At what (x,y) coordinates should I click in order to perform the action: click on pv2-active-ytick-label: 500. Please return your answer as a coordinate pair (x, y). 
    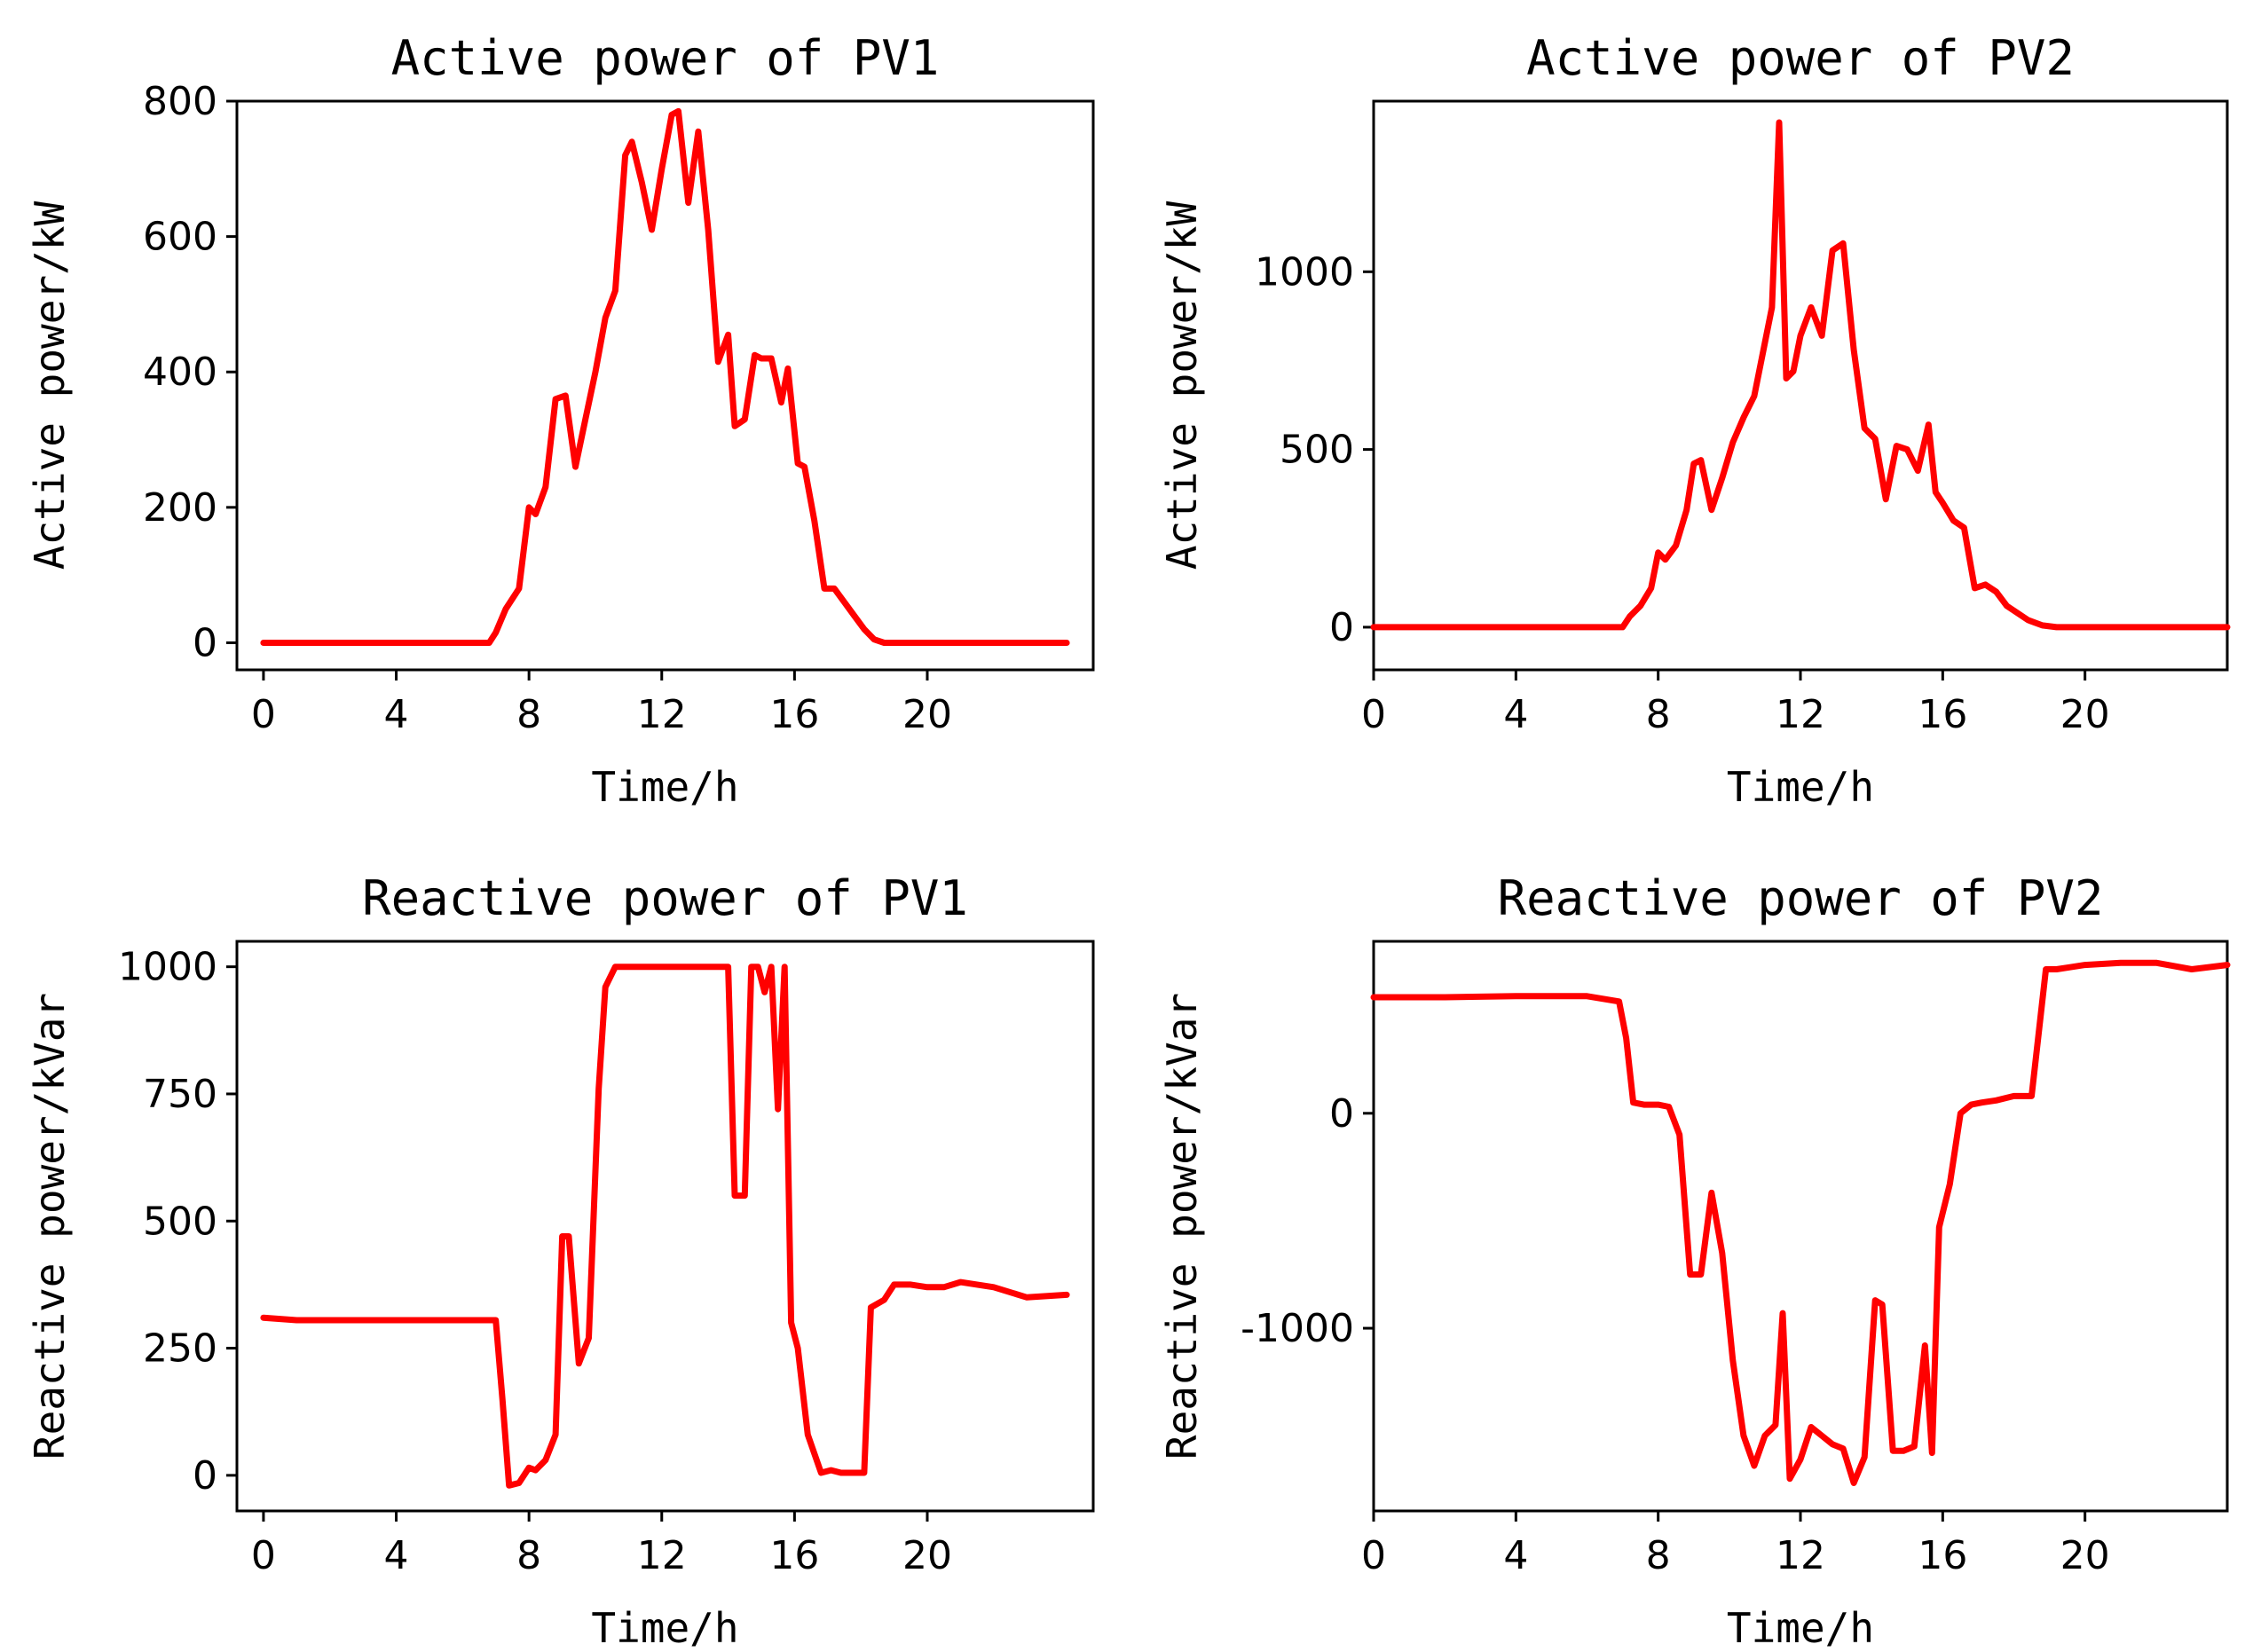
    Looking at the image, I should click on (1317, 450).